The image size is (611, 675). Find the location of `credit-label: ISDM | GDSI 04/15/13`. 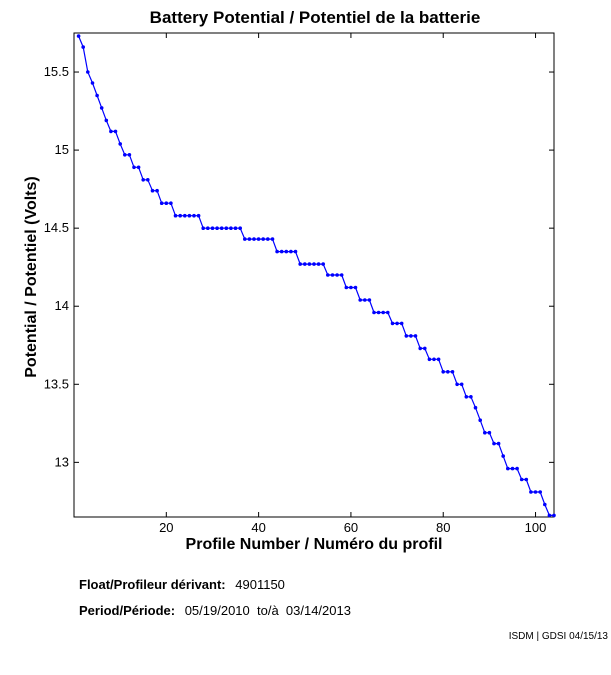

credit-label: ISDM | GDSI 04/15/13 is located at coordinates (558, 636).